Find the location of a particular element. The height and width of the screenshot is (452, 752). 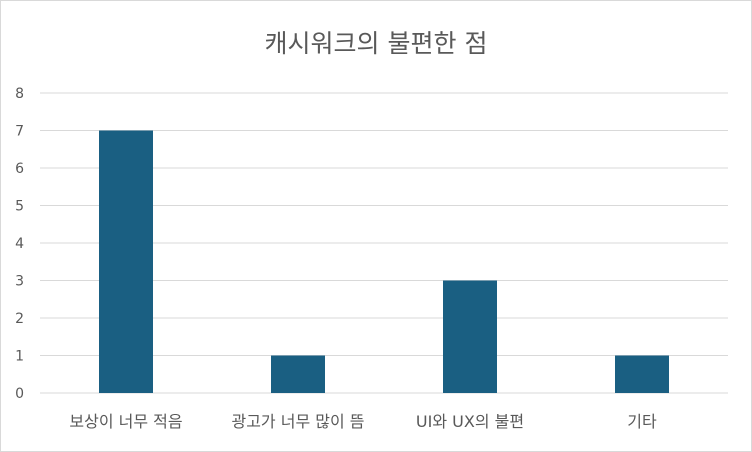

y-tick-label: 1 is located at coordinates (19, 357).